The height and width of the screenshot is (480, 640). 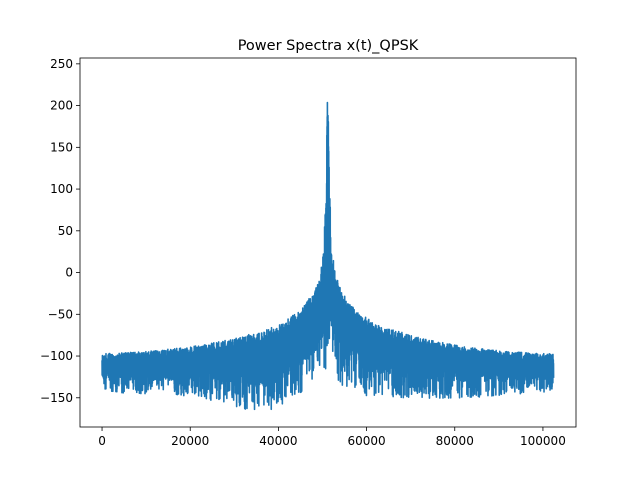 I want to click on y-tick-label: 250, so click(x=61, y=64).